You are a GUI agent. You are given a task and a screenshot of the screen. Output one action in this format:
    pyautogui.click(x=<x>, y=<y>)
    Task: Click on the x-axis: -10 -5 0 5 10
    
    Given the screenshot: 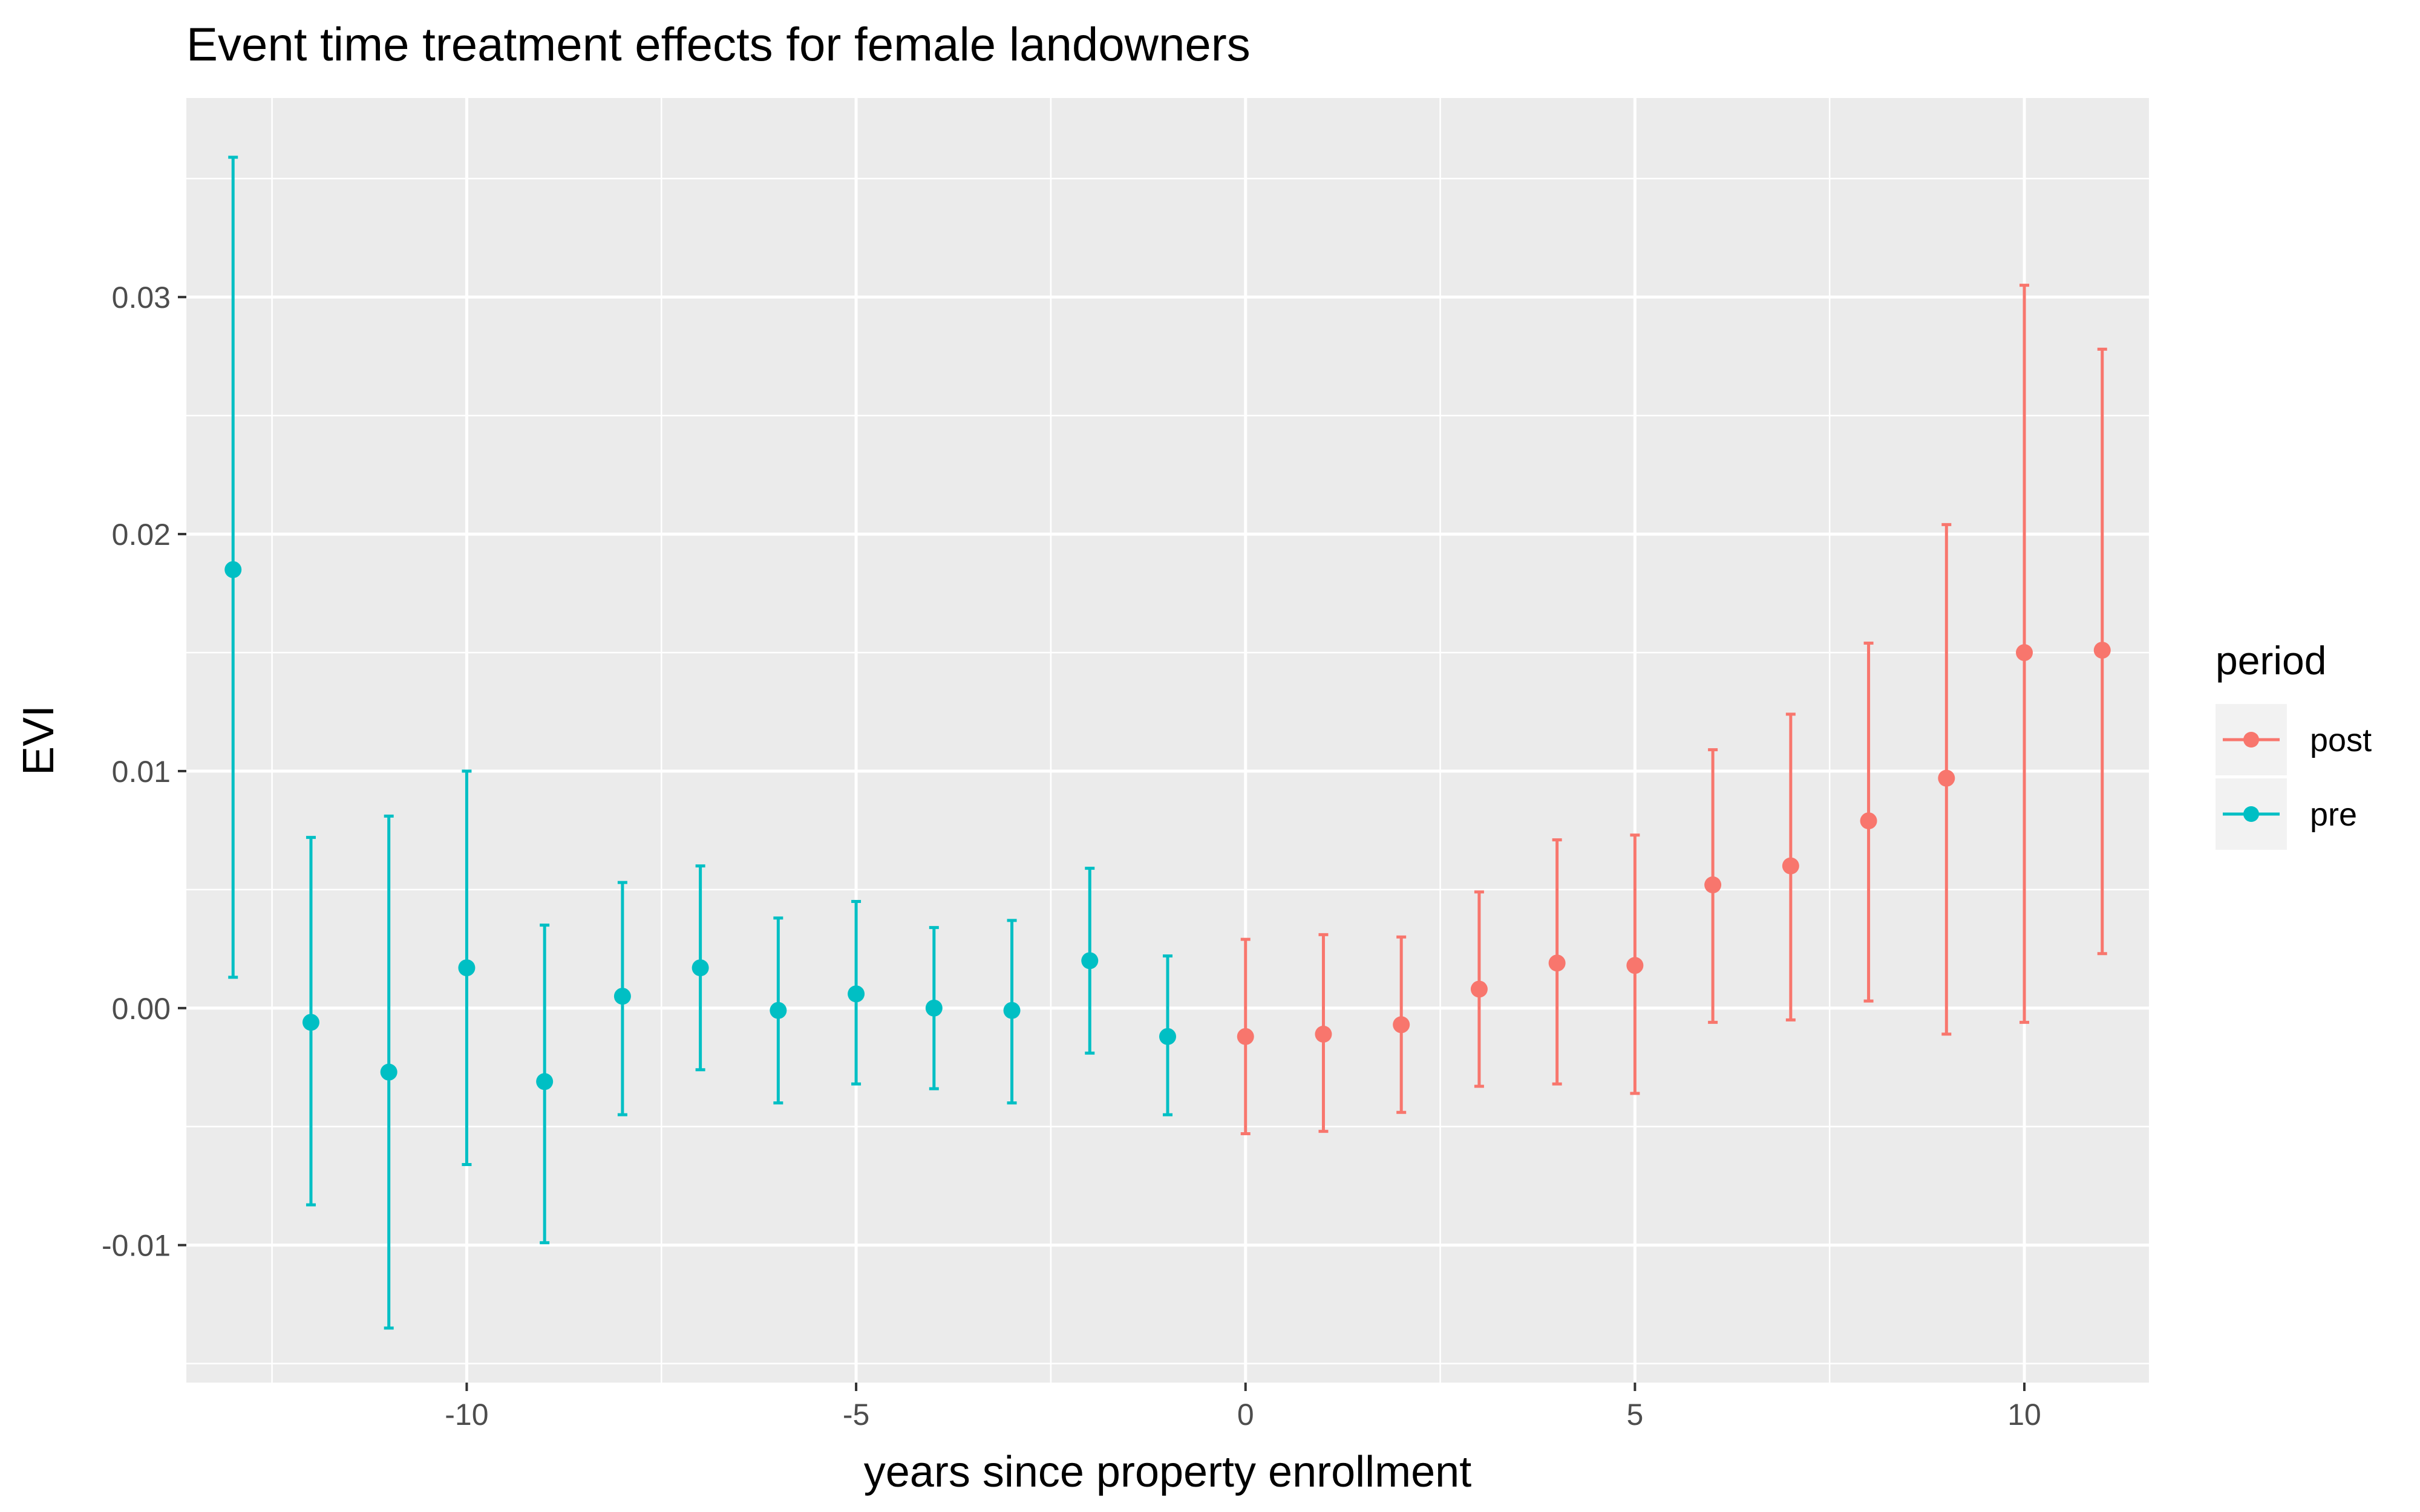 What is the action you would take?
    pyautogui.click(x=1243, y=1407)
    